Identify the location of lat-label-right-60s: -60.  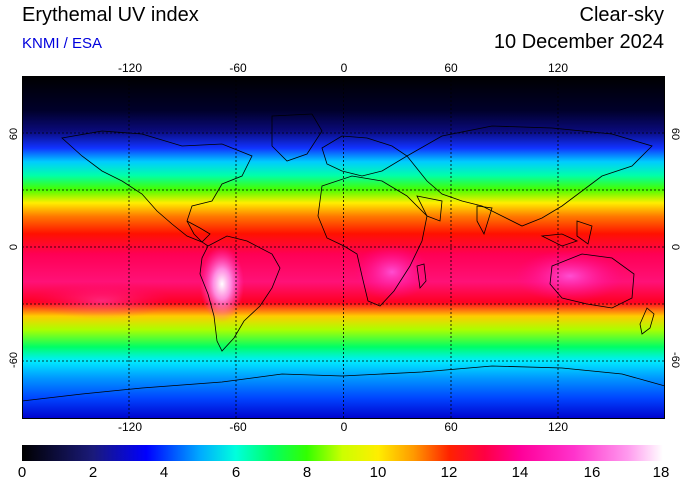
(675, 360).